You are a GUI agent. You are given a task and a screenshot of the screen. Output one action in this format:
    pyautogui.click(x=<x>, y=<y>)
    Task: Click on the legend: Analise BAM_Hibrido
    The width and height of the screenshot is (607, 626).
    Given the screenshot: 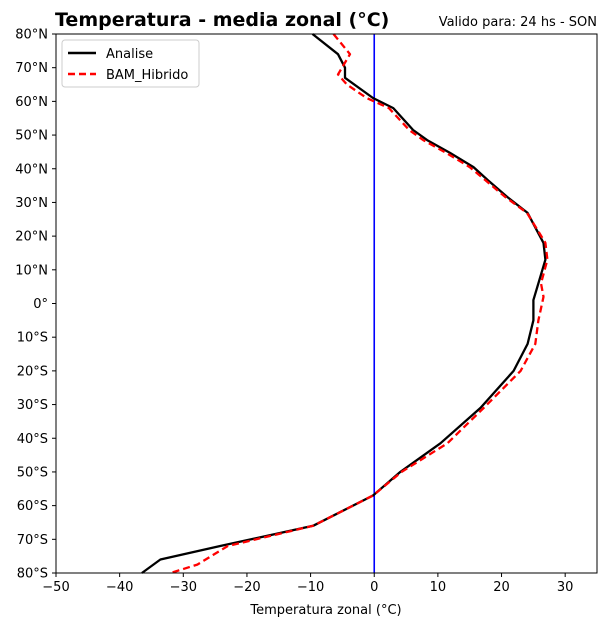 What is the action you would take?
    pyautogui.click(x=130, y=63)
    